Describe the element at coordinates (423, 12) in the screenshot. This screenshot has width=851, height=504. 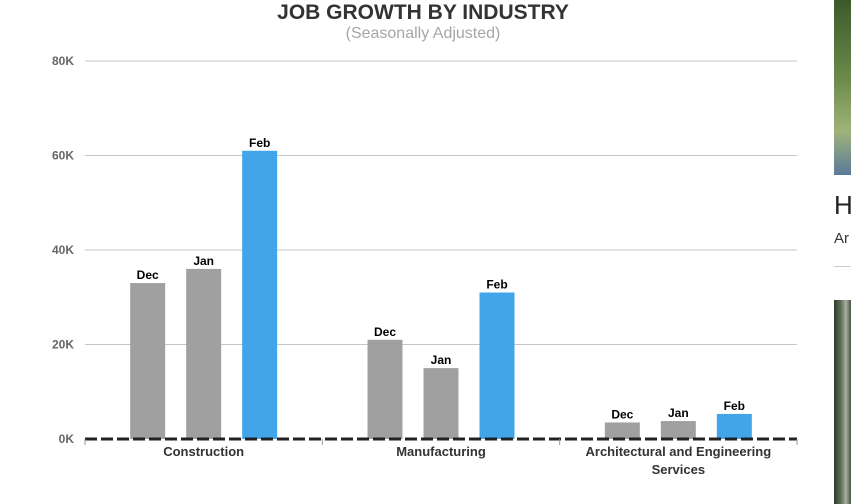
I see `chart-title: JOB GROWTH BY INDUSTRY` at that location.